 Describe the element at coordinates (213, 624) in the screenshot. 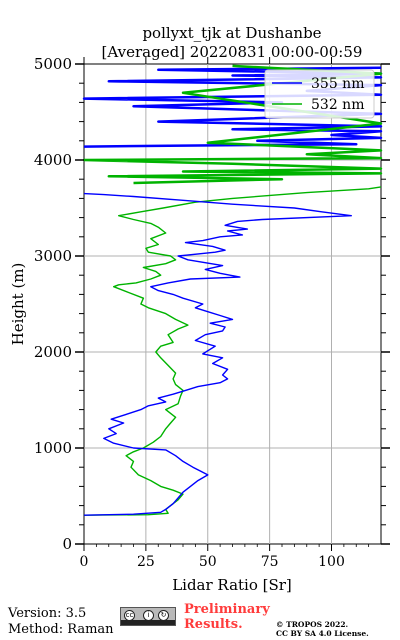

I see `preliminary-line2: Results.` at that location.